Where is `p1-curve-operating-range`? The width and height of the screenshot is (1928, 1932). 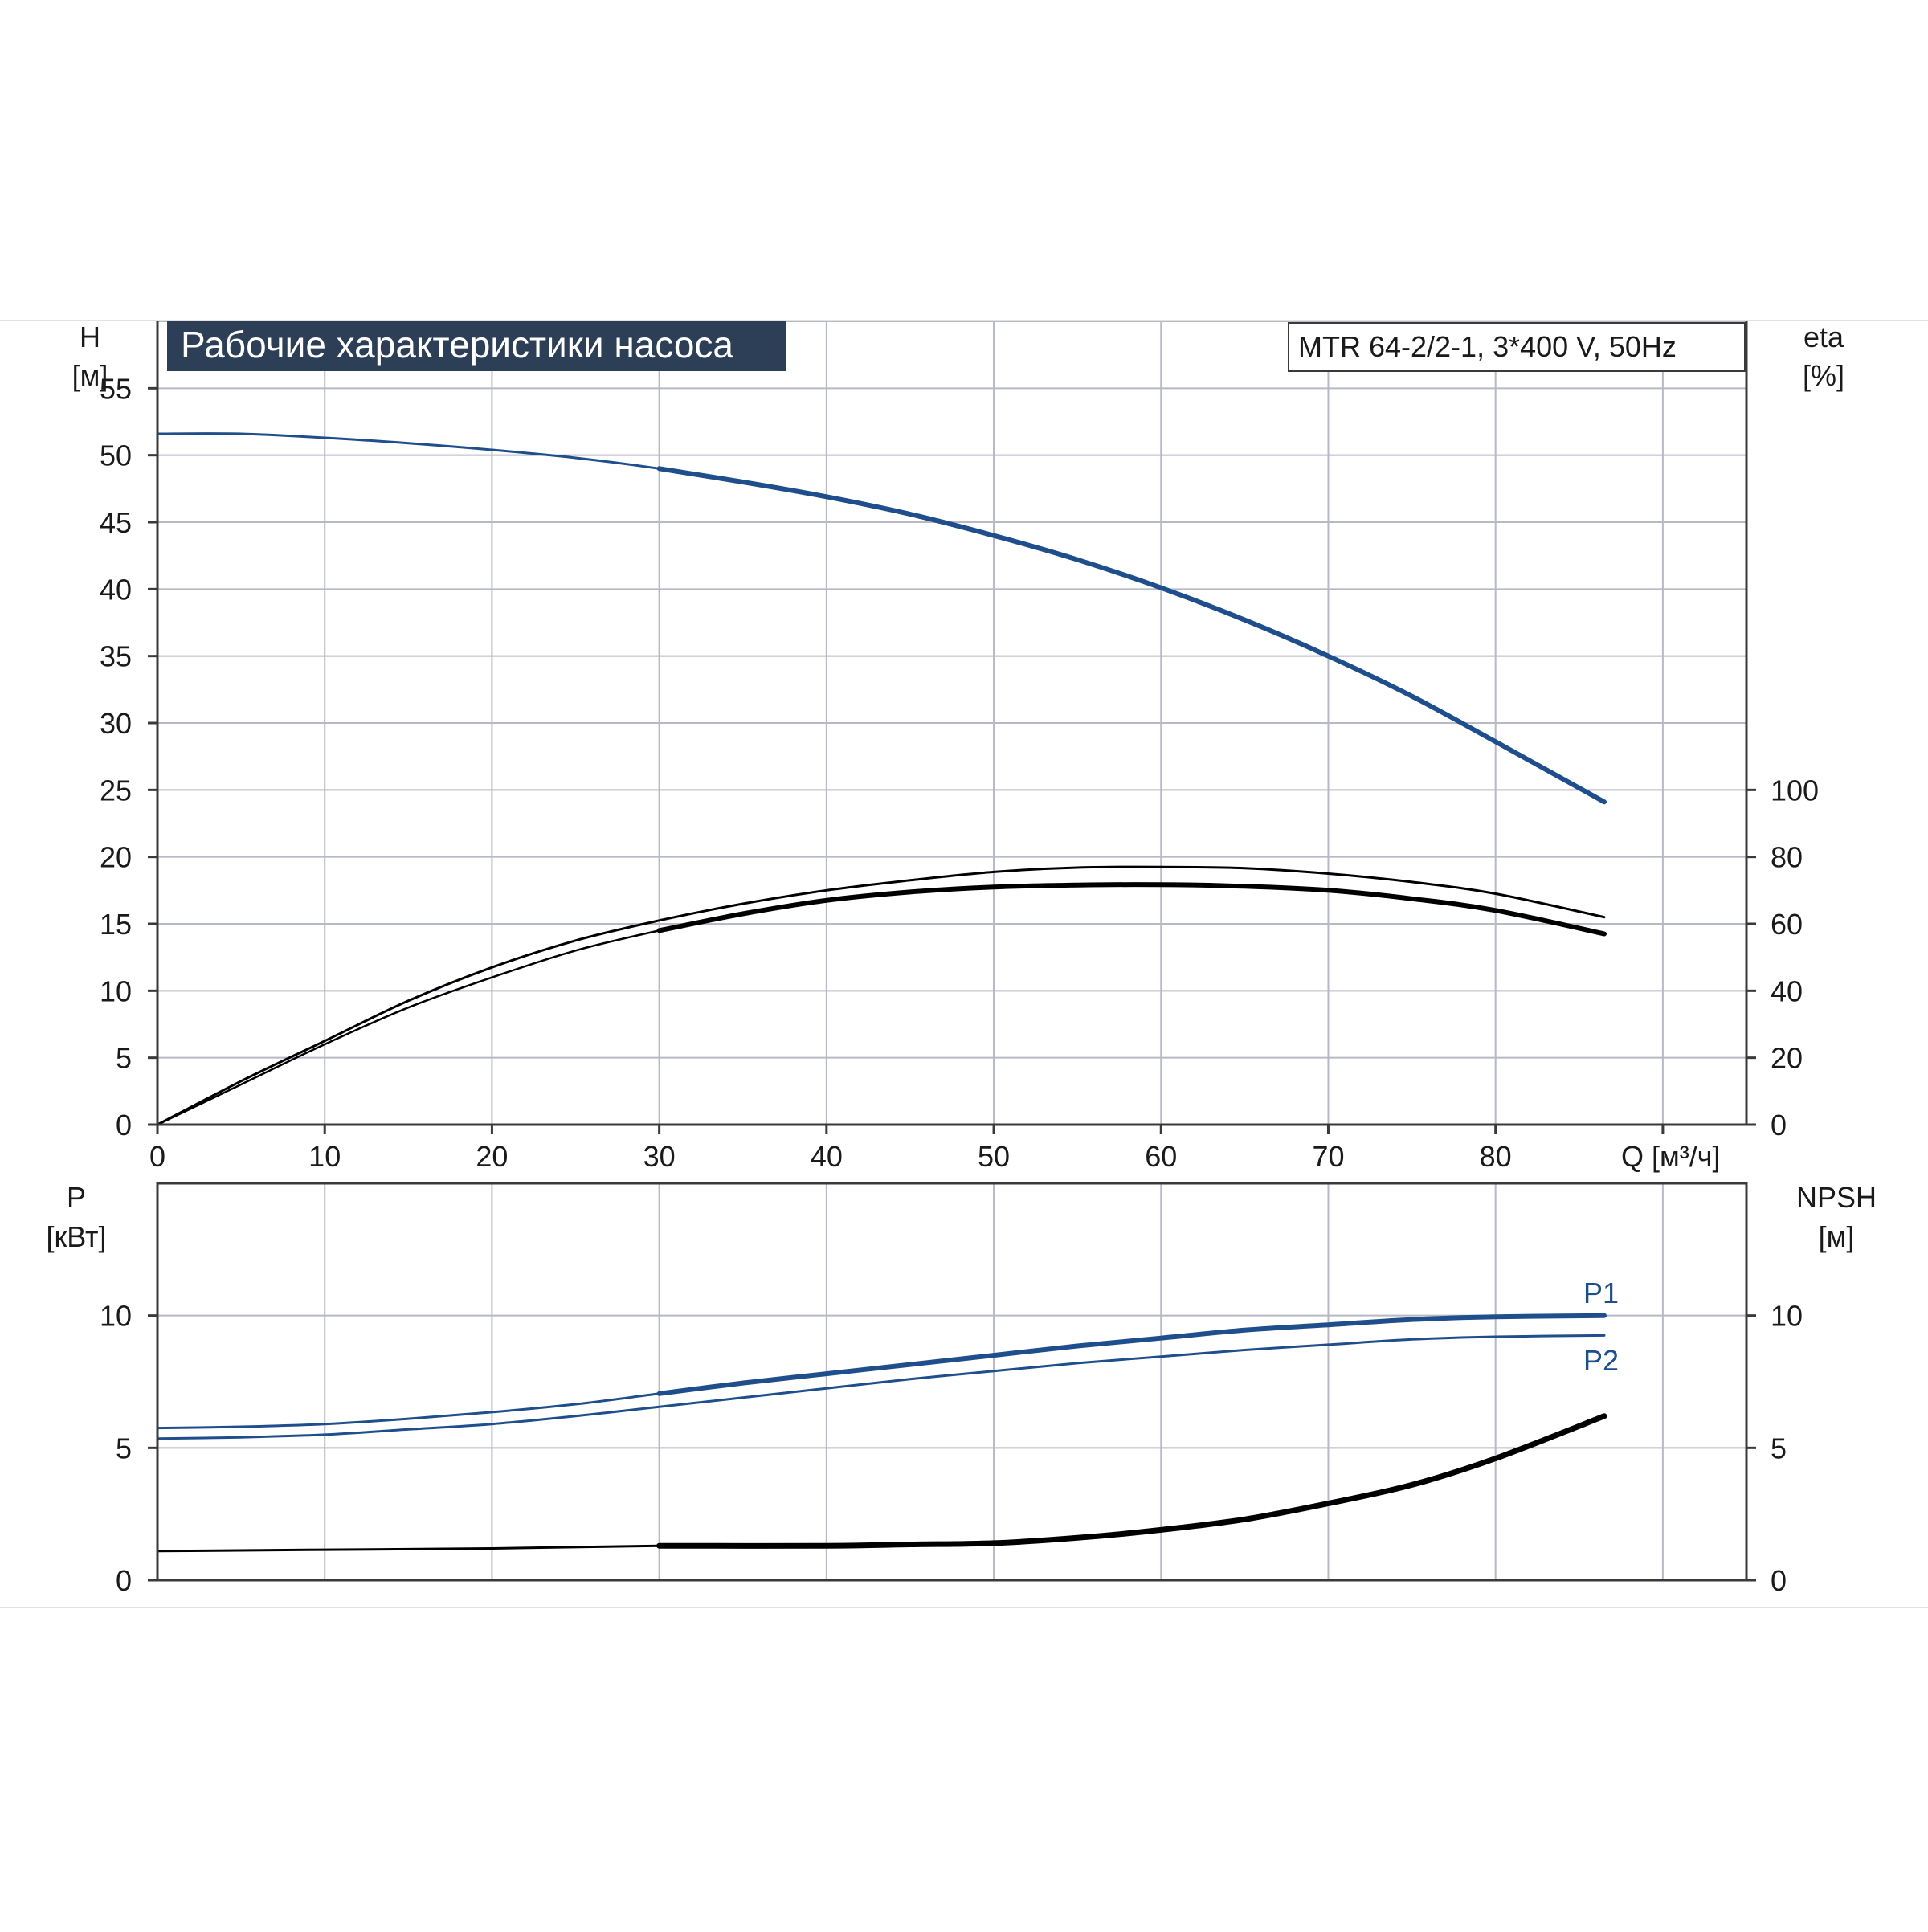 p1-curve-operating-range is located at coordinates (1131, 1354).